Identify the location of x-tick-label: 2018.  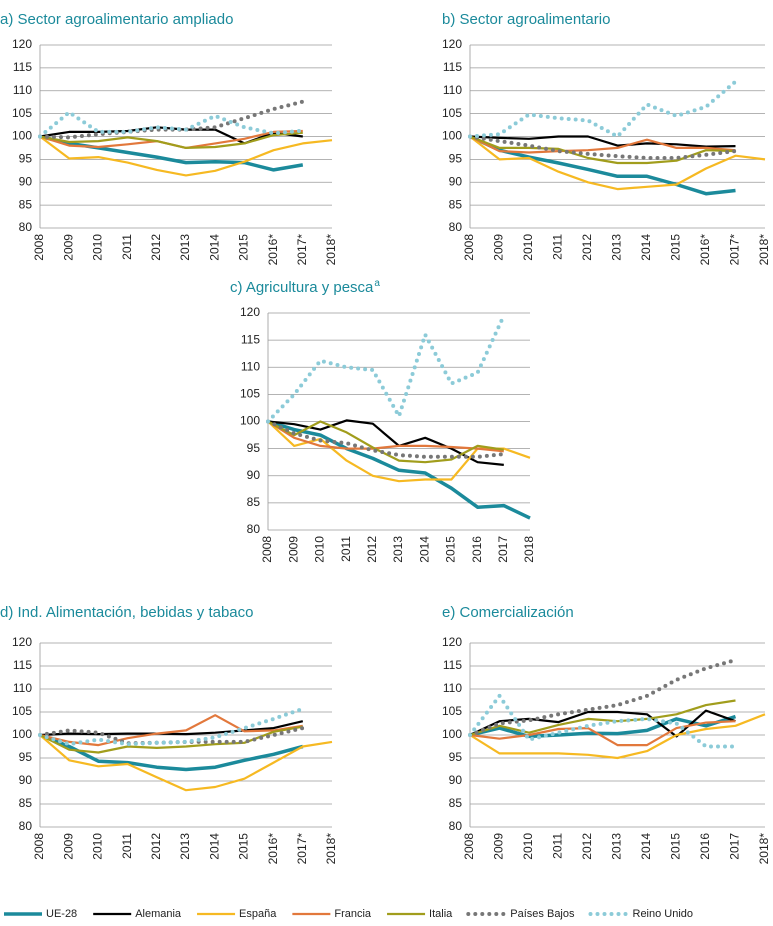
(529, 549).